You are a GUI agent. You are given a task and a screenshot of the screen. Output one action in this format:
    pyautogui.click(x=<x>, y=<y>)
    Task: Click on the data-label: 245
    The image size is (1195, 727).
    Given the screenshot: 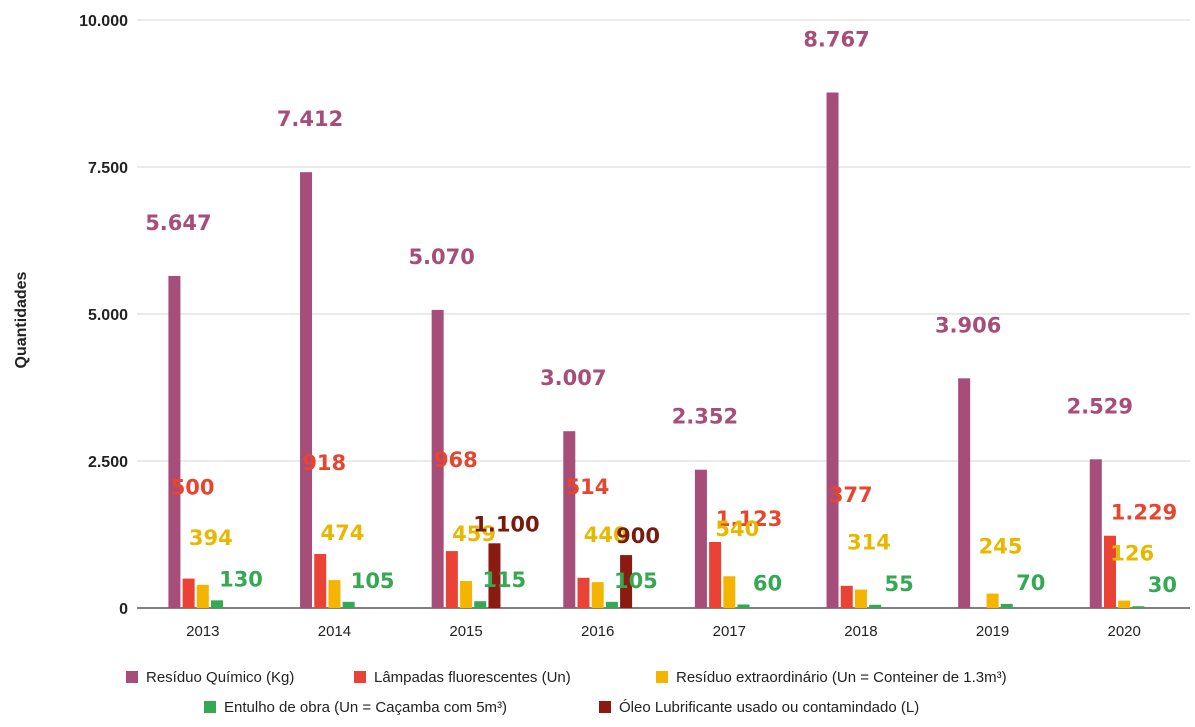 What is the action you would take?
    pyautogui.click(x=1001, y=547)
    